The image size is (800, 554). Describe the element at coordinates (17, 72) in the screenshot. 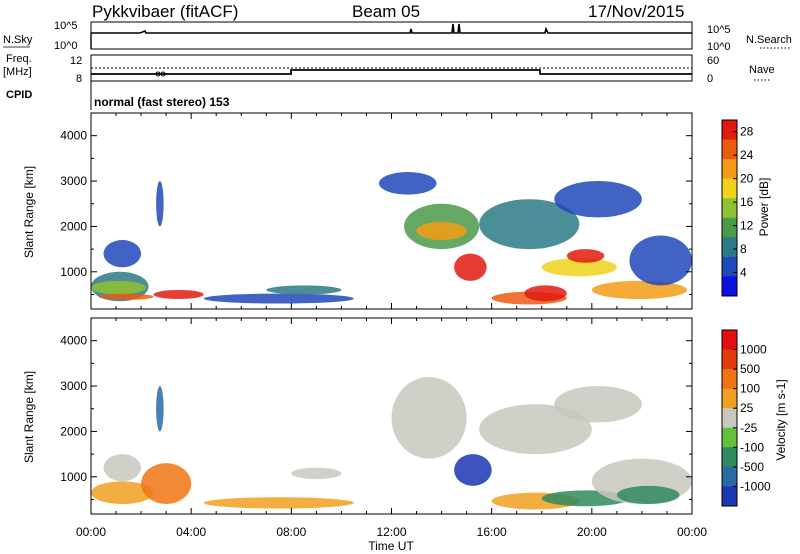

I see `freq-unit: [MHz]` at that location.